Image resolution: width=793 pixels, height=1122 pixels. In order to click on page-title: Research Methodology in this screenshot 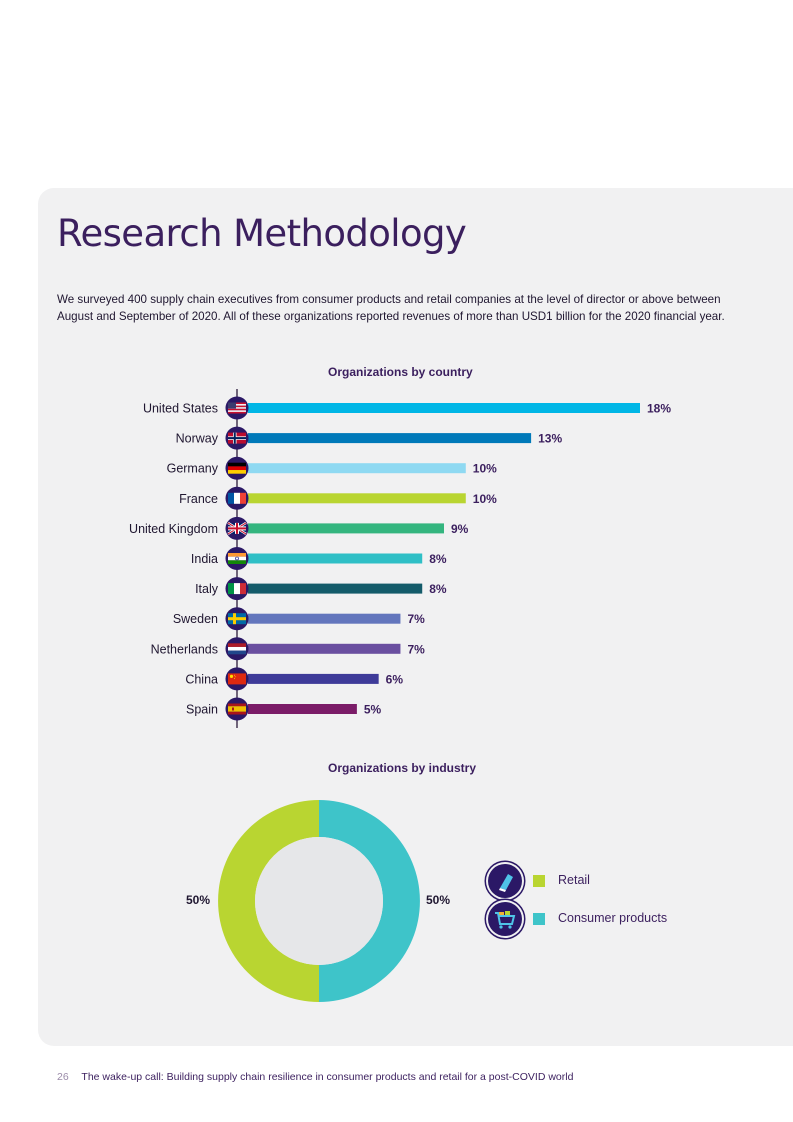, I will do `click(262, 233)`.